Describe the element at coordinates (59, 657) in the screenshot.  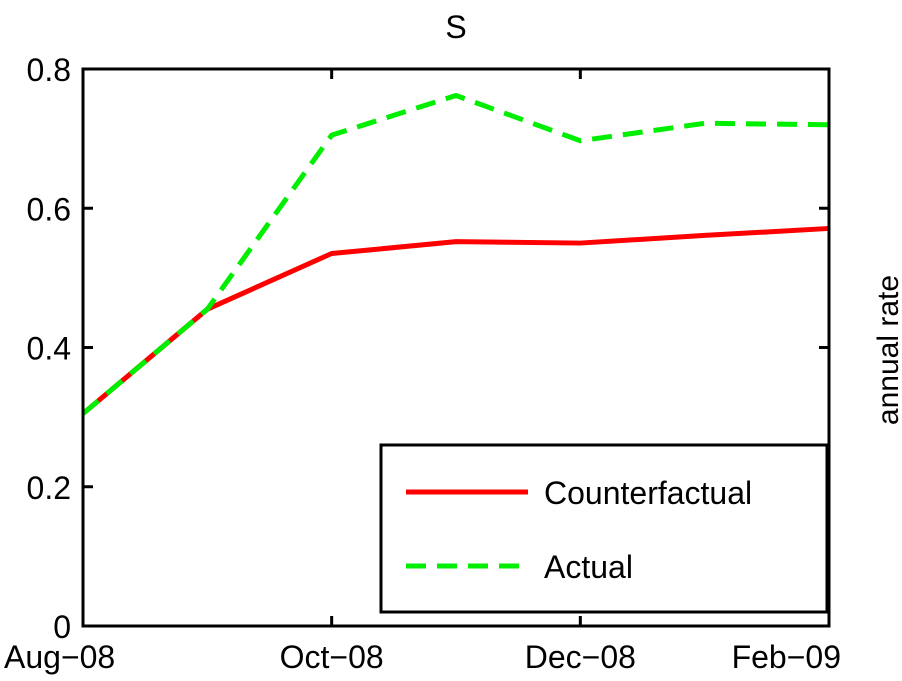
I see `x-tick-label: Aug−08` at that location.